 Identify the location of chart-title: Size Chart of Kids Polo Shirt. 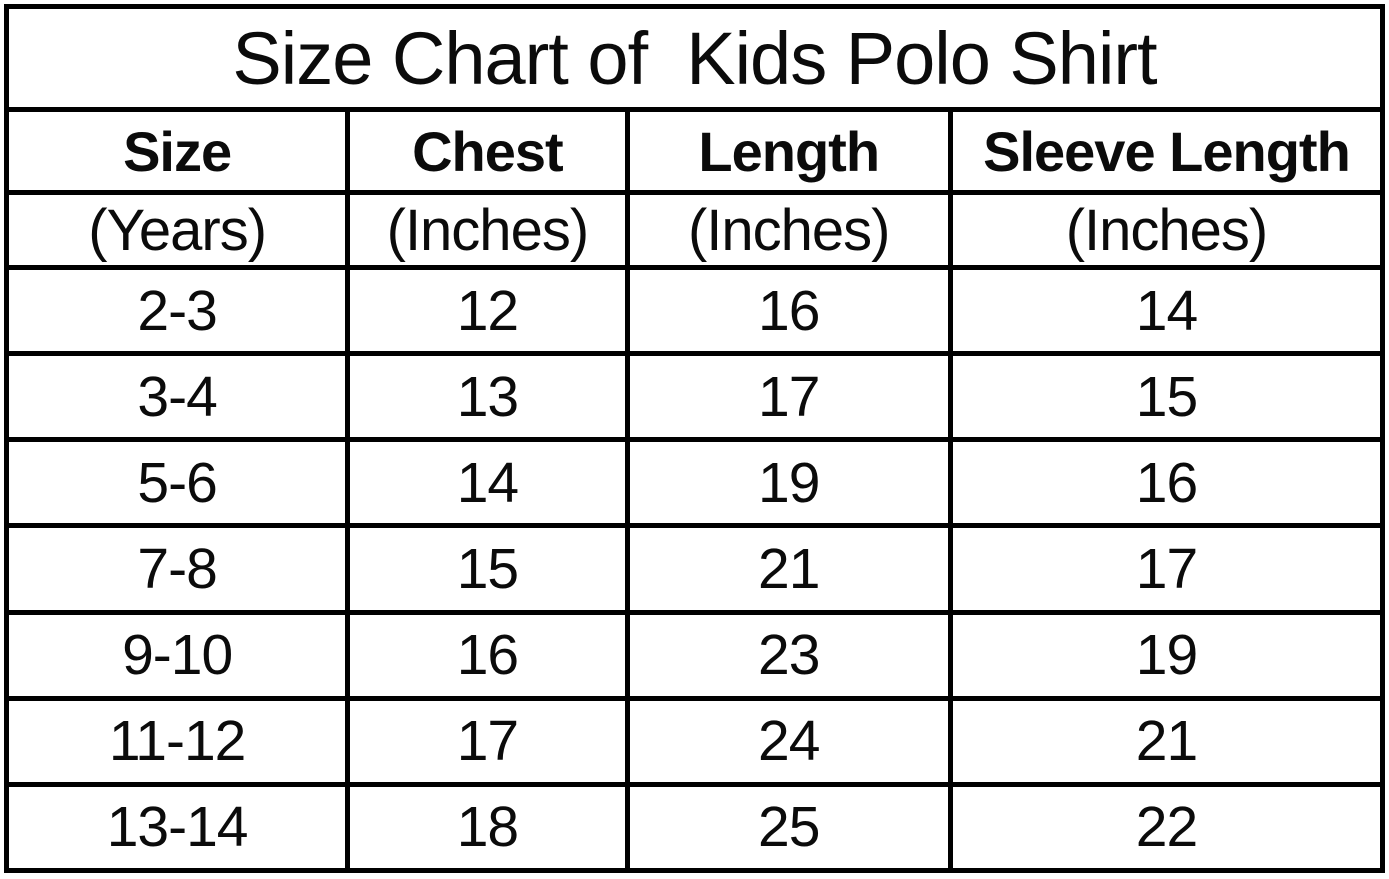
(694, 58).